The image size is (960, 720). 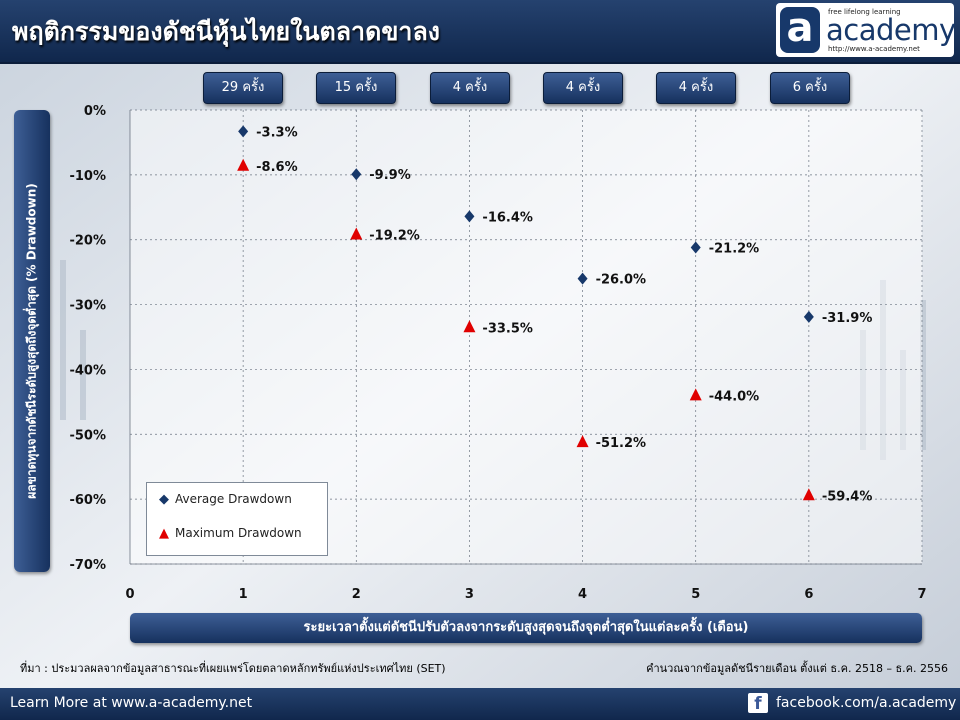 What do you see at coordinates (87, 306) in the screenshot?
I see `y-tick-label: -30%` at bounding box center [87, 306].